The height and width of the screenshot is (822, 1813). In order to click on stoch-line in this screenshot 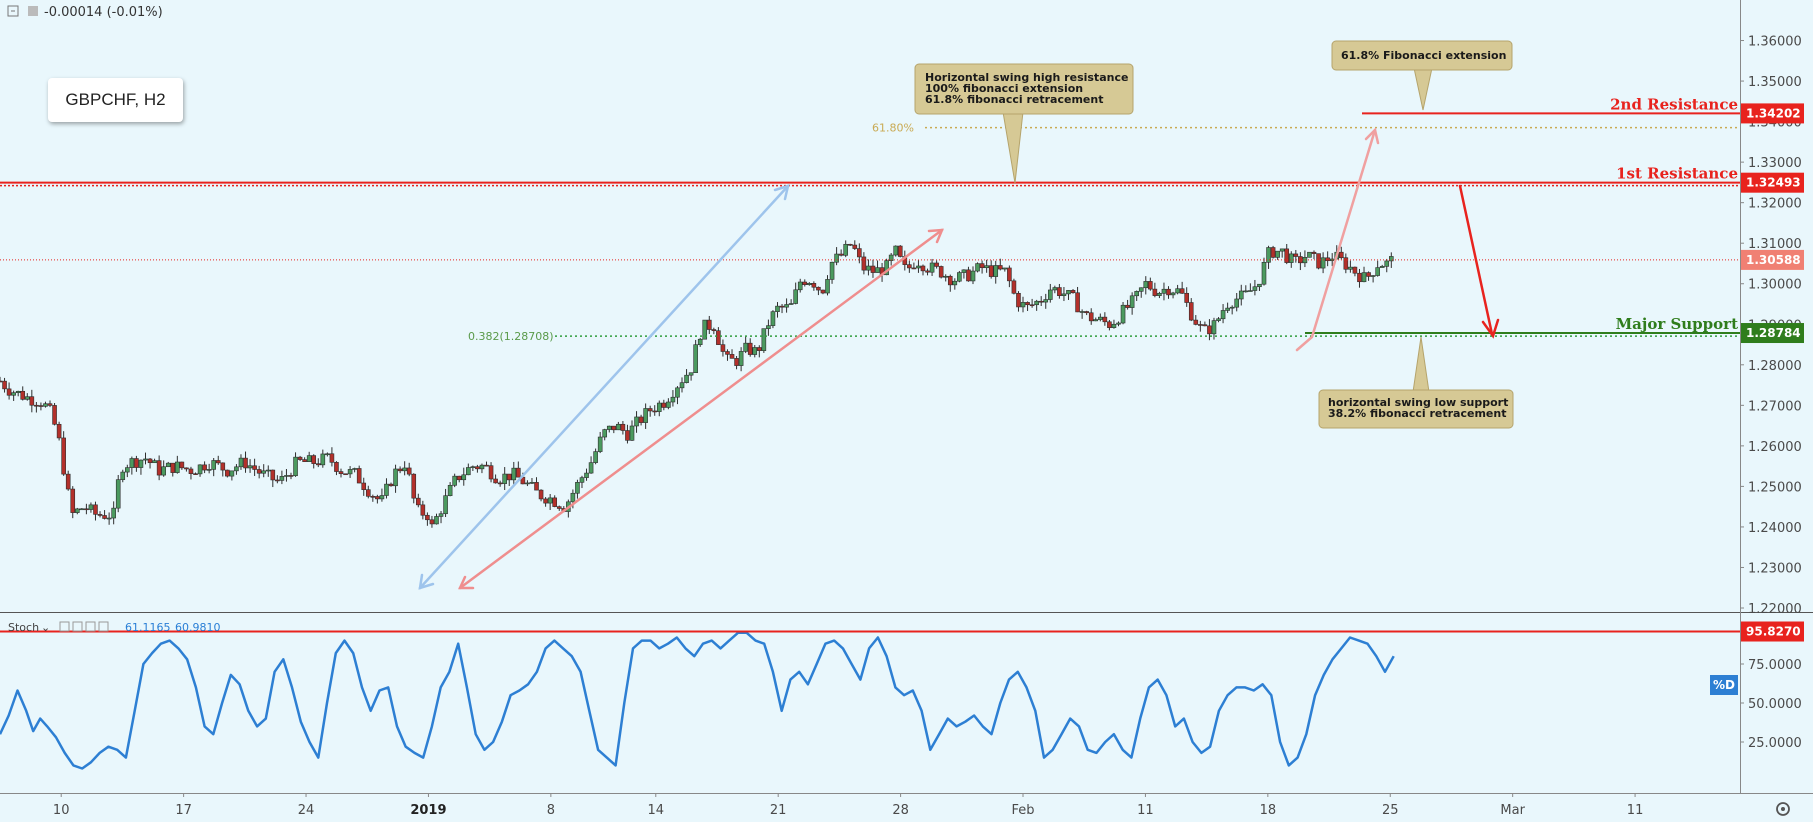, I will do `click(697, 700)`.